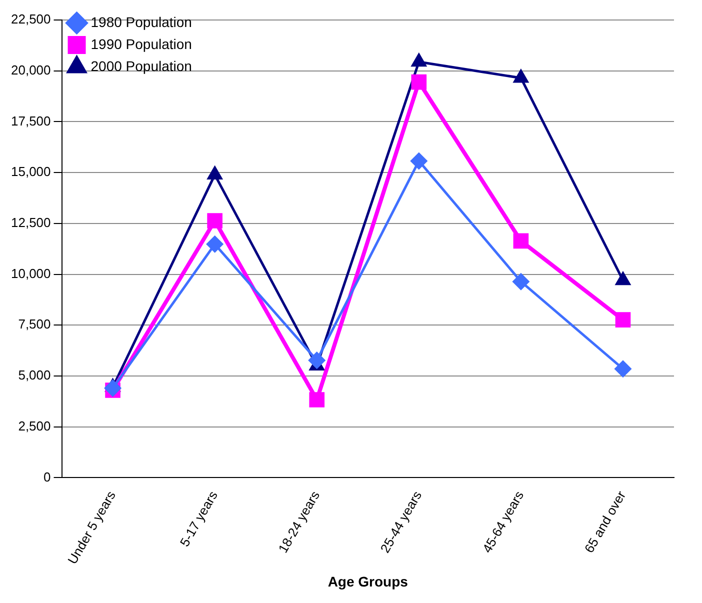  Describe the element at coordinates (30, 19) in the screenshot. I see `y-tick-label: 22,500` at that location.